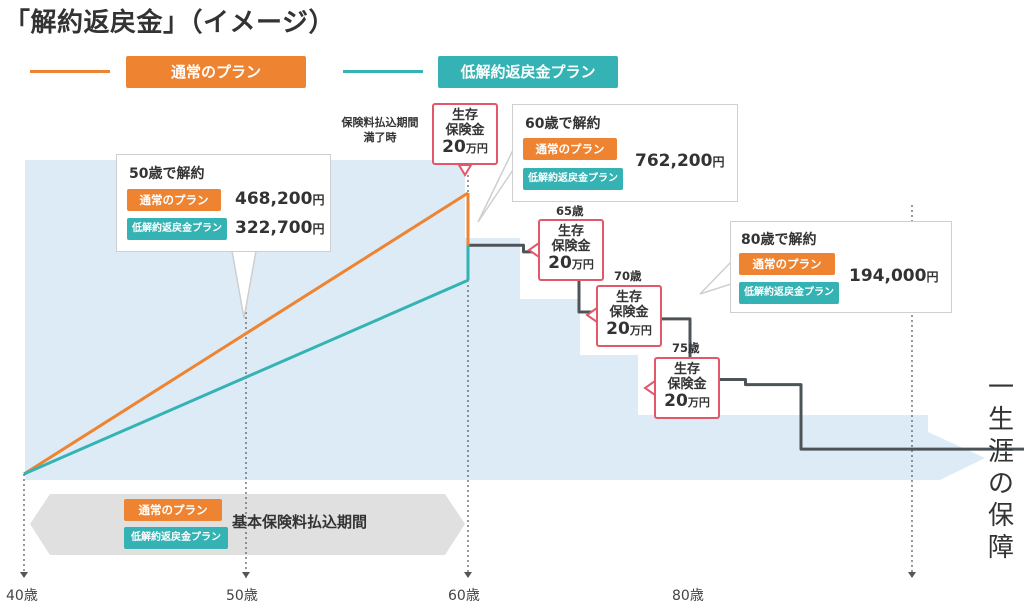 The image size is (1024, 611). What do you see at coordinates (177, 229) in the screenshot?
I see `callout-age50-low-tag: 低解約返戻金プラン` at bounding box center [177, 229].